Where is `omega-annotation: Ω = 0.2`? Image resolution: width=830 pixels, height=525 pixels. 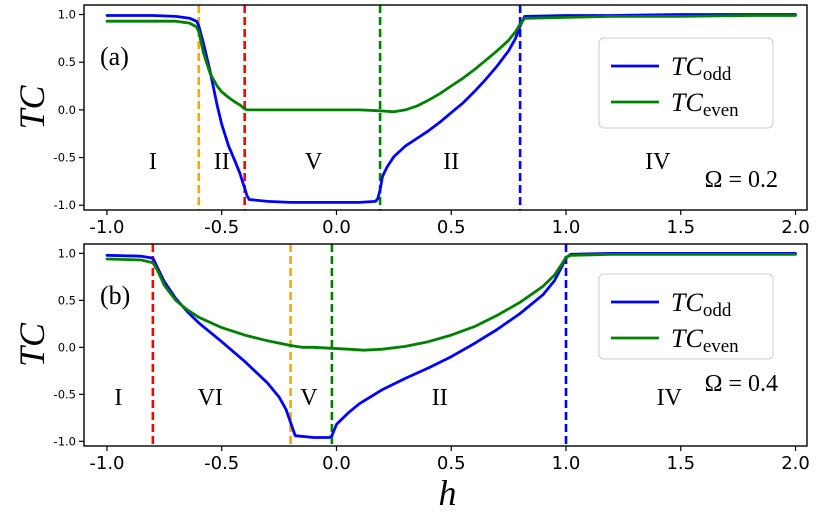
omega-annotation: Ω = 0.2 is located at coordinates (741, 180).